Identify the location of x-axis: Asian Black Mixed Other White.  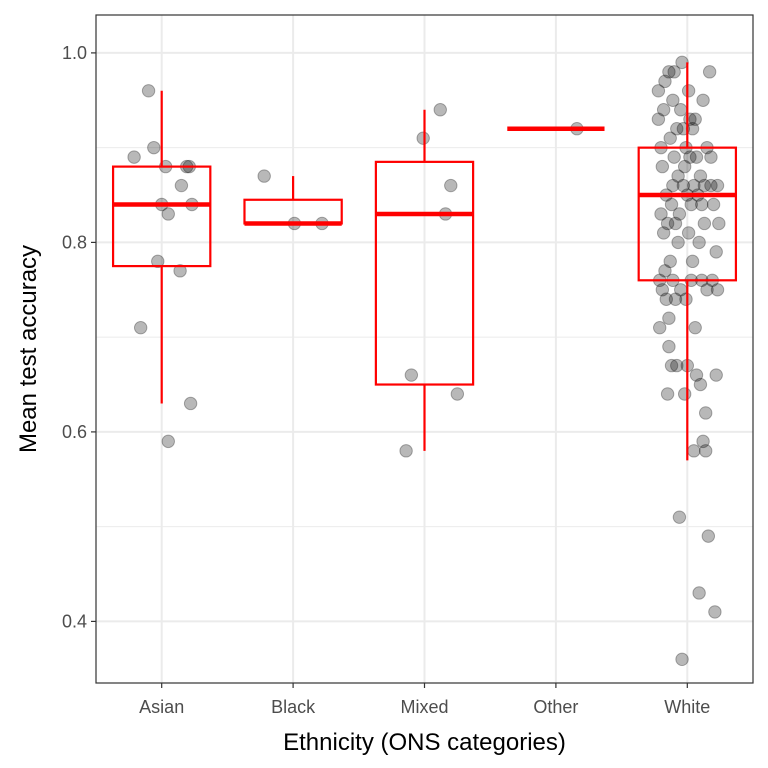
(424, 700).